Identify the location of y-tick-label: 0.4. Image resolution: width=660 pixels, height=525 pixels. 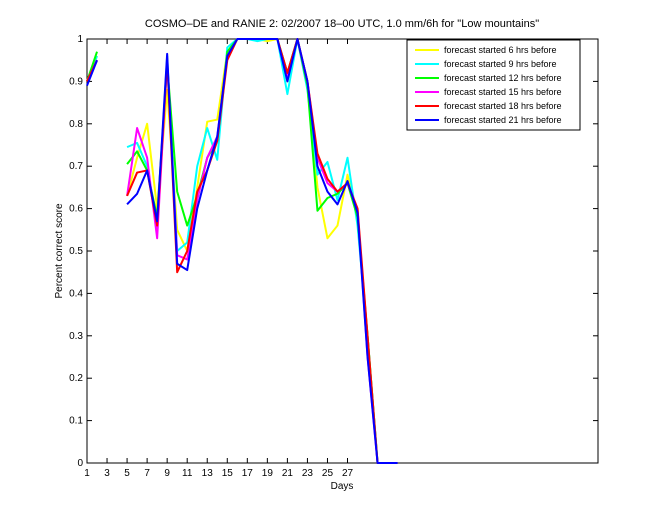
(76, 293).